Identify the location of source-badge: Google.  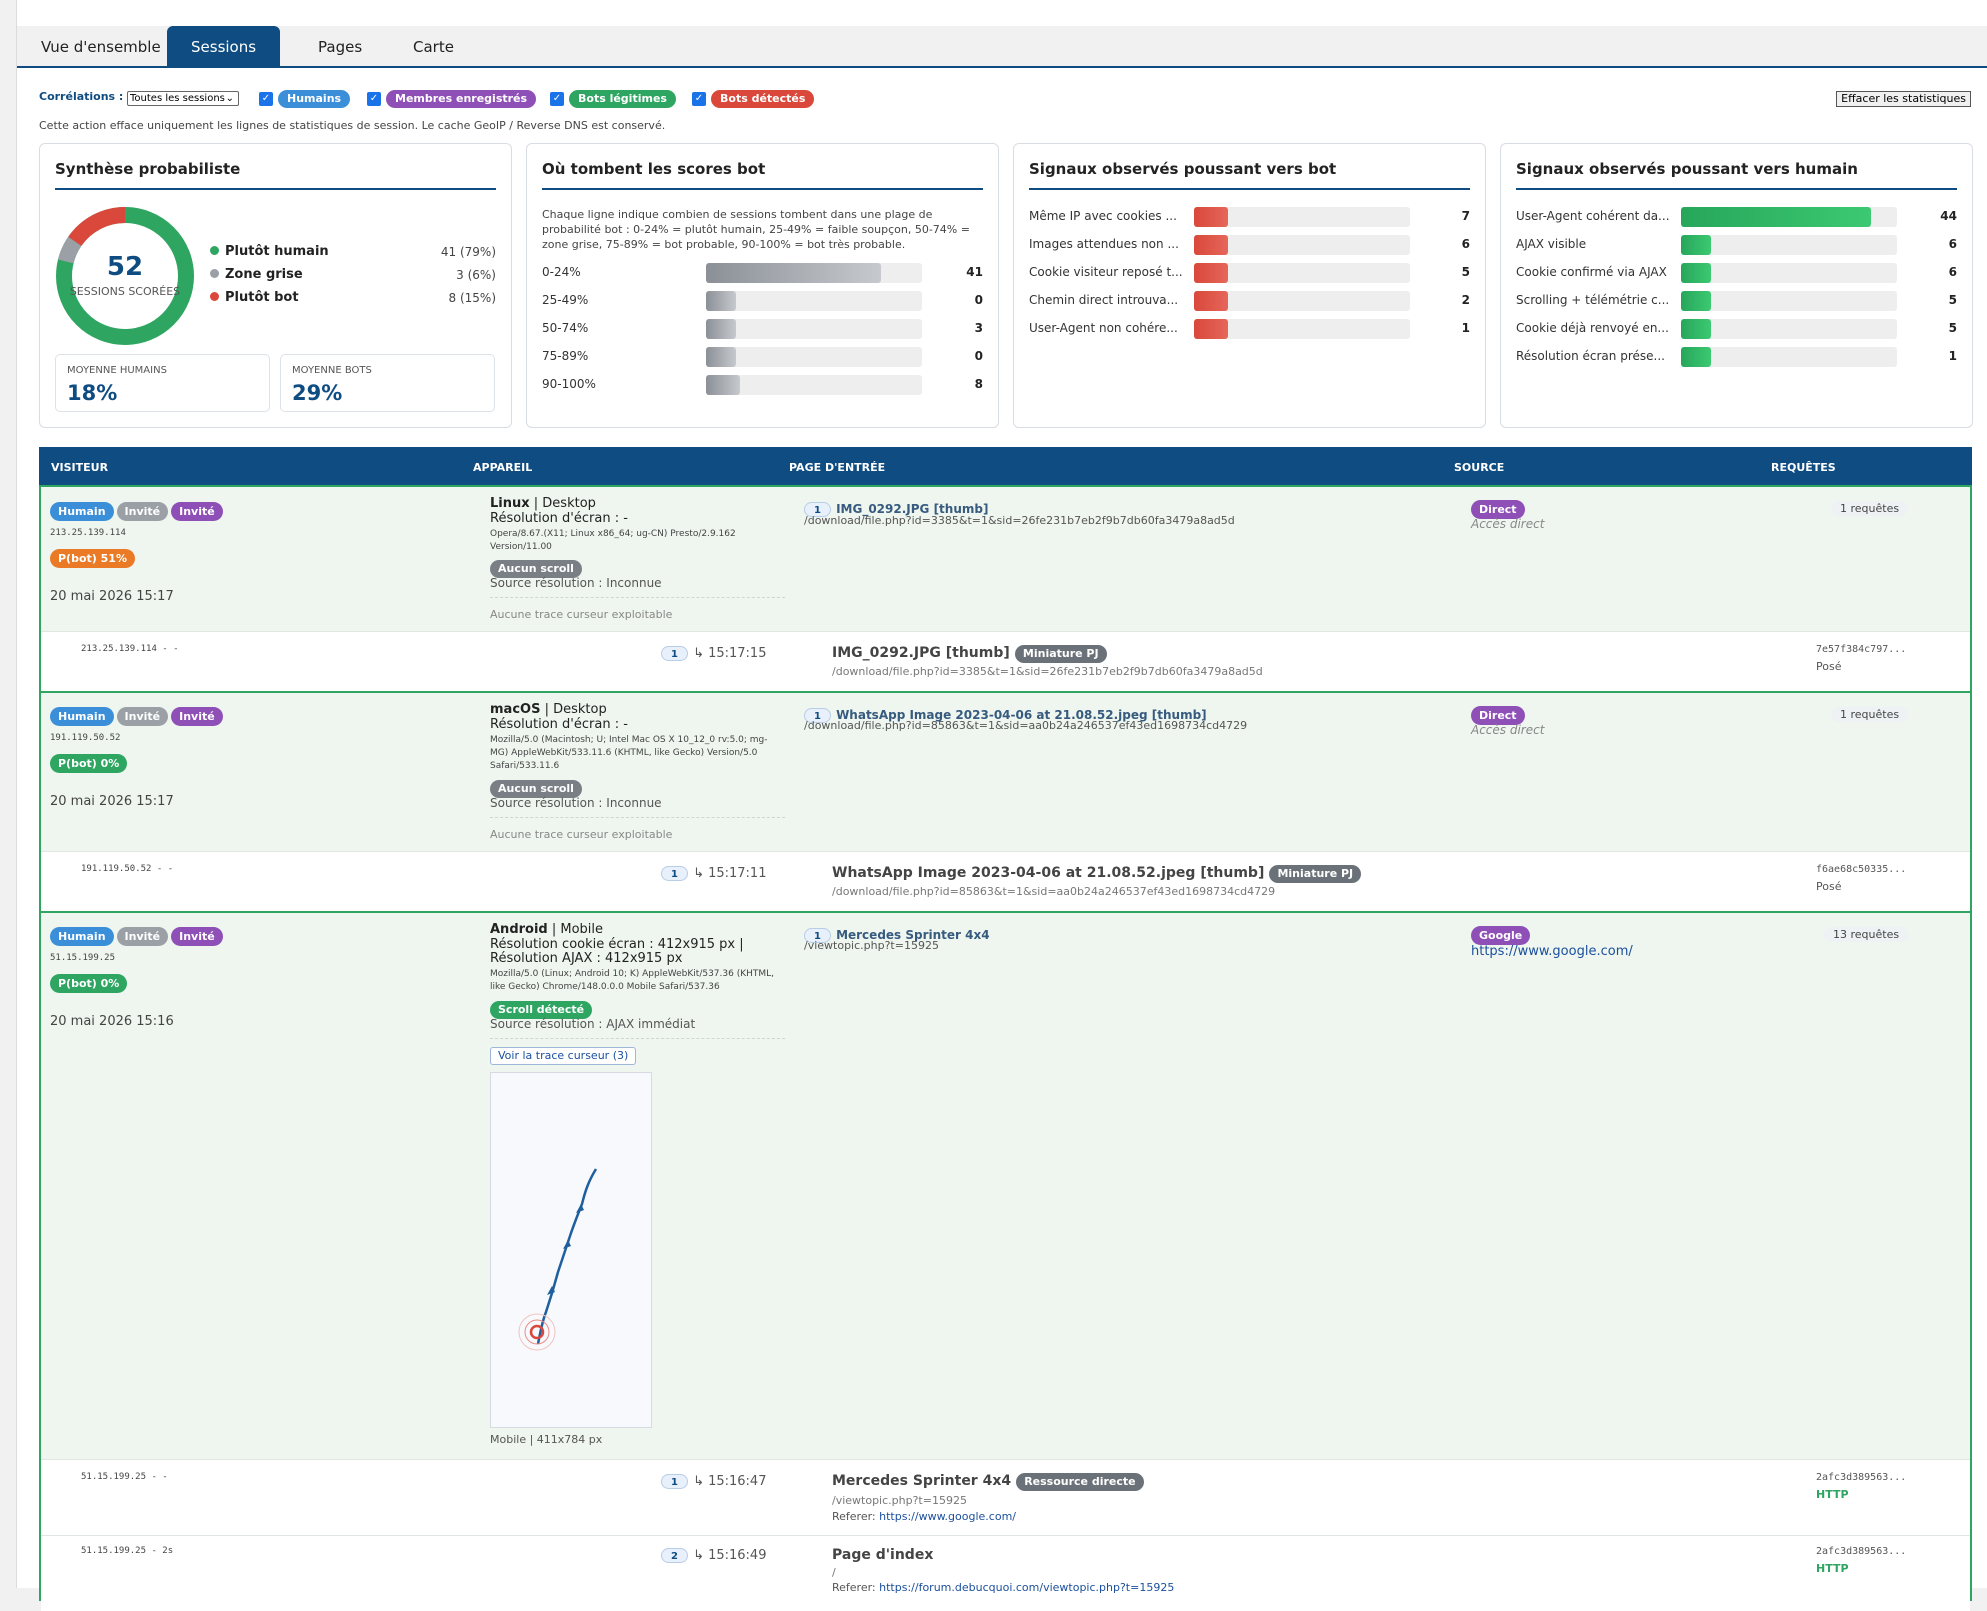
(1501, 935).